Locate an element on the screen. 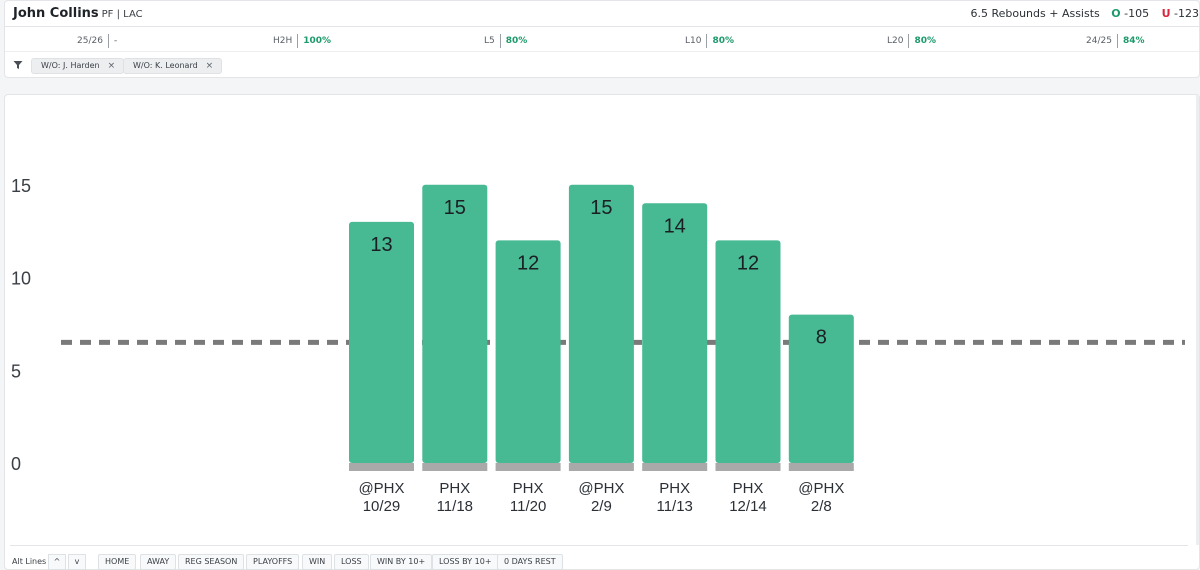 The width and height of the screenshot is (1200, 570). stat-label: 24/25 is located at coordinates (1099, 41).